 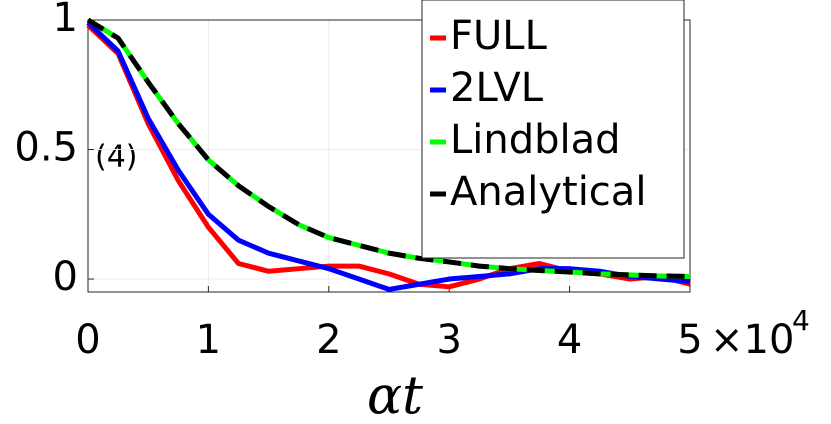 What do you see at coordinates (46, 148) in the screenshot?
I see `y-tick-label: 0.5` at bounding box center [46, 148].